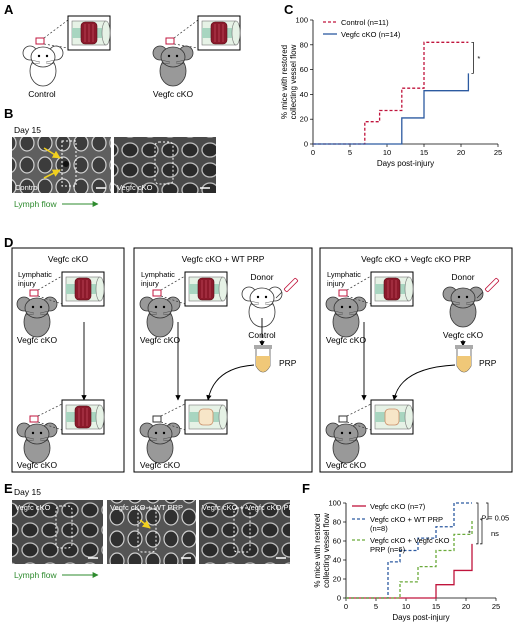  I want to click on chart-f-star-label: *, so click(469, 533).